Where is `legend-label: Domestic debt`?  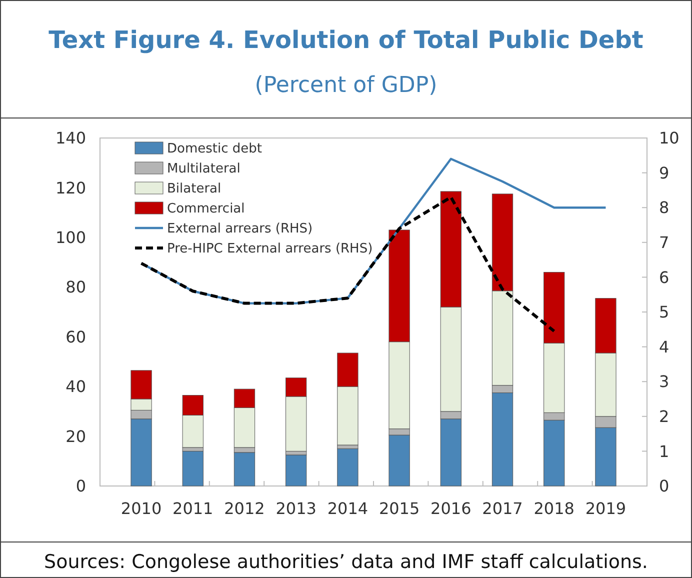
legend-label: Domestic debt is located at coordinates (214, 149).